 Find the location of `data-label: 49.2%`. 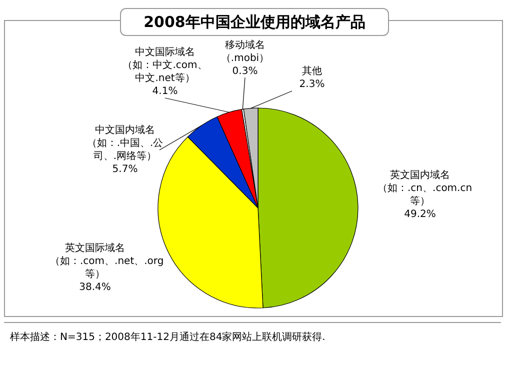

data-label: 49.2% is located at coordinates (420, 214).